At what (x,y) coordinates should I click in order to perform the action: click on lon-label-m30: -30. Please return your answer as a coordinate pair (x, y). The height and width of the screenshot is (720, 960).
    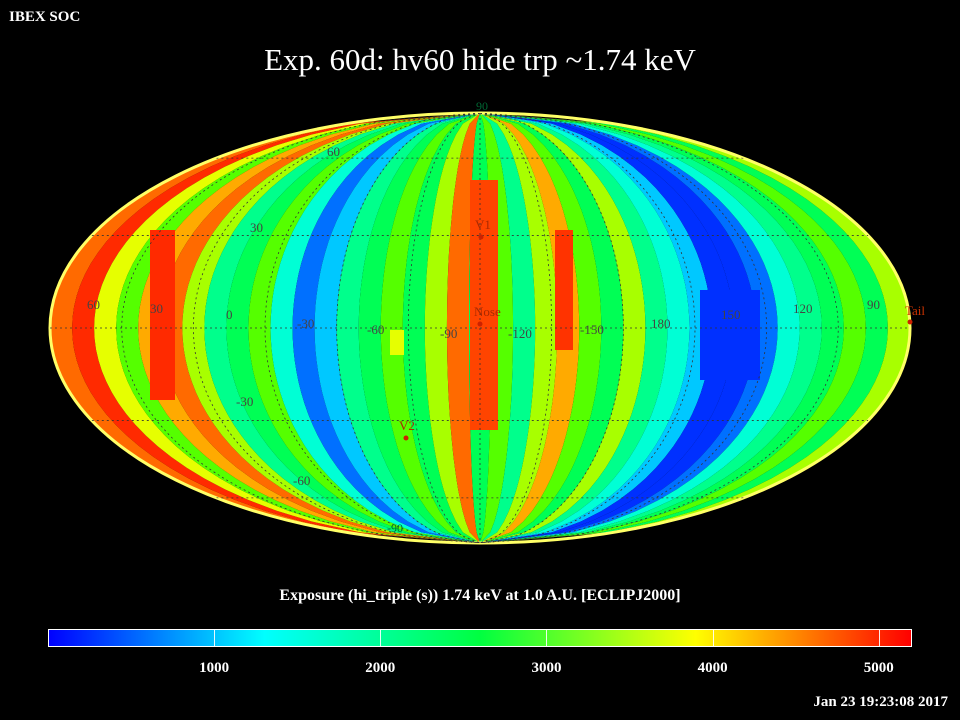
    Looking at the image, I should click on (305, 323).